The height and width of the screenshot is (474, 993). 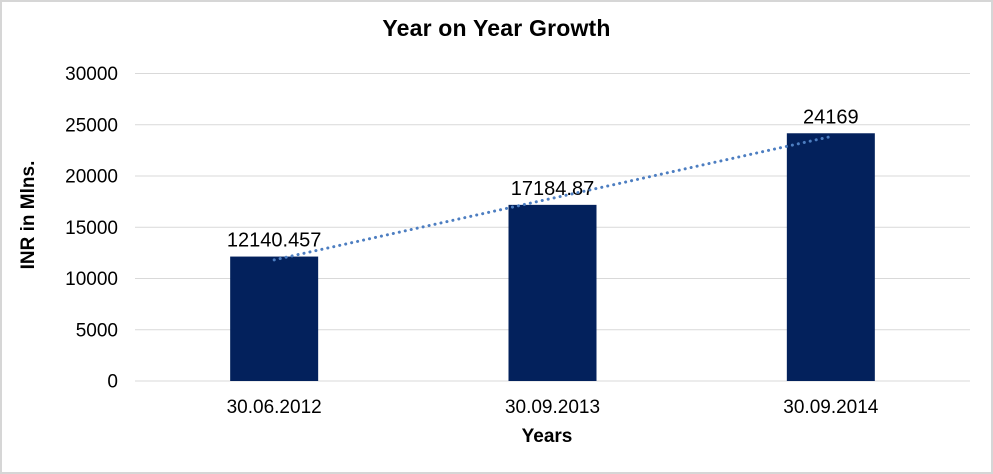 I want to click on y-tick-label: 15000, so click(x=91, y=228).